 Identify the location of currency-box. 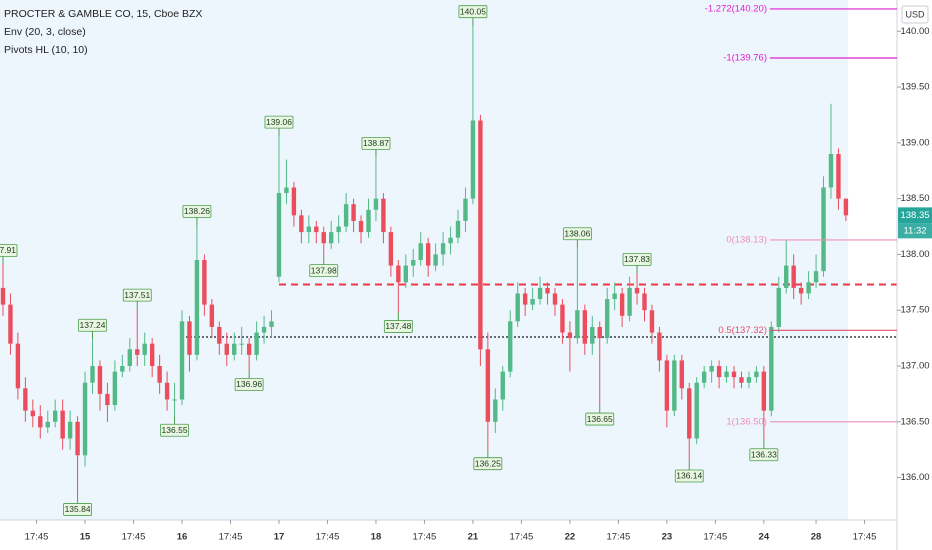
(915, 14).